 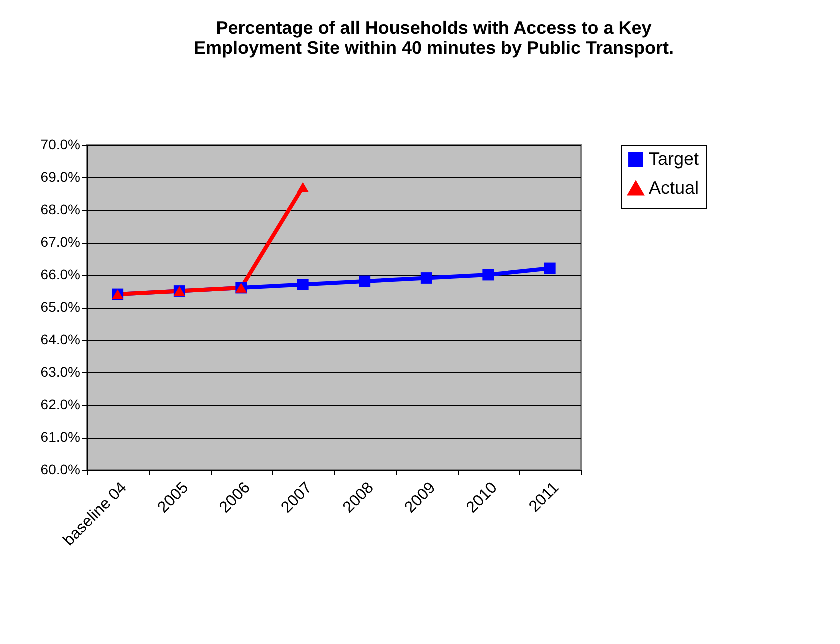 What do you see at coordinates (60, 307) in the screenshot?
I see `y-tick-label: 65.0%` at bounding box center [60, 307].